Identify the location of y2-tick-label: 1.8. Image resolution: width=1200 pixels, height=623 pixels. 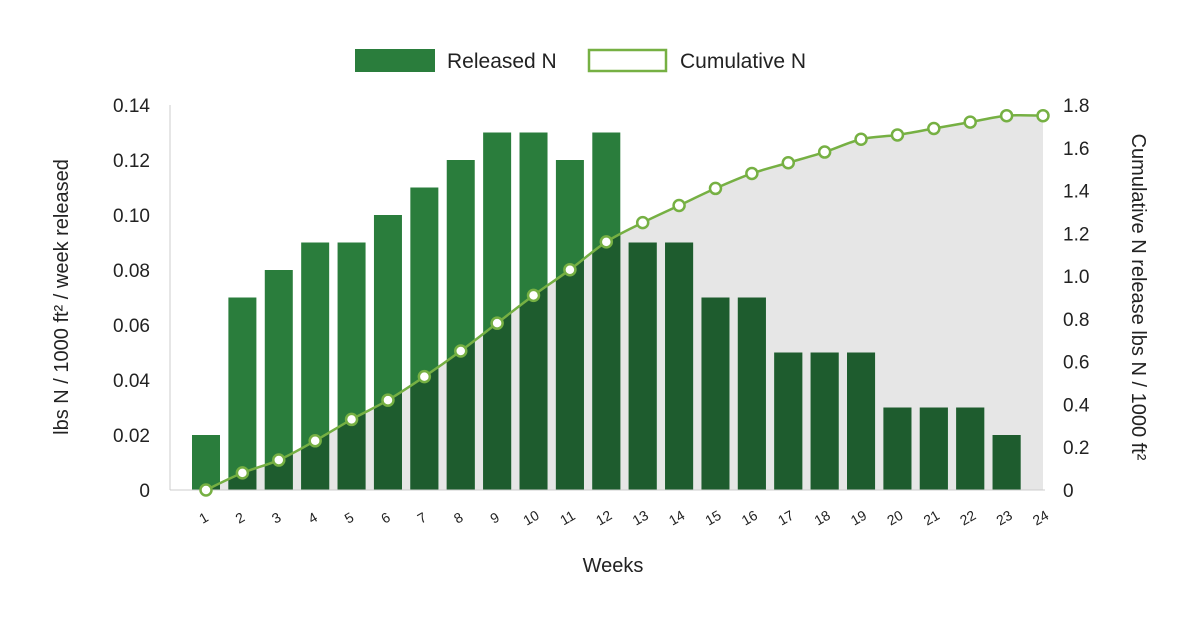
(1076, 106).